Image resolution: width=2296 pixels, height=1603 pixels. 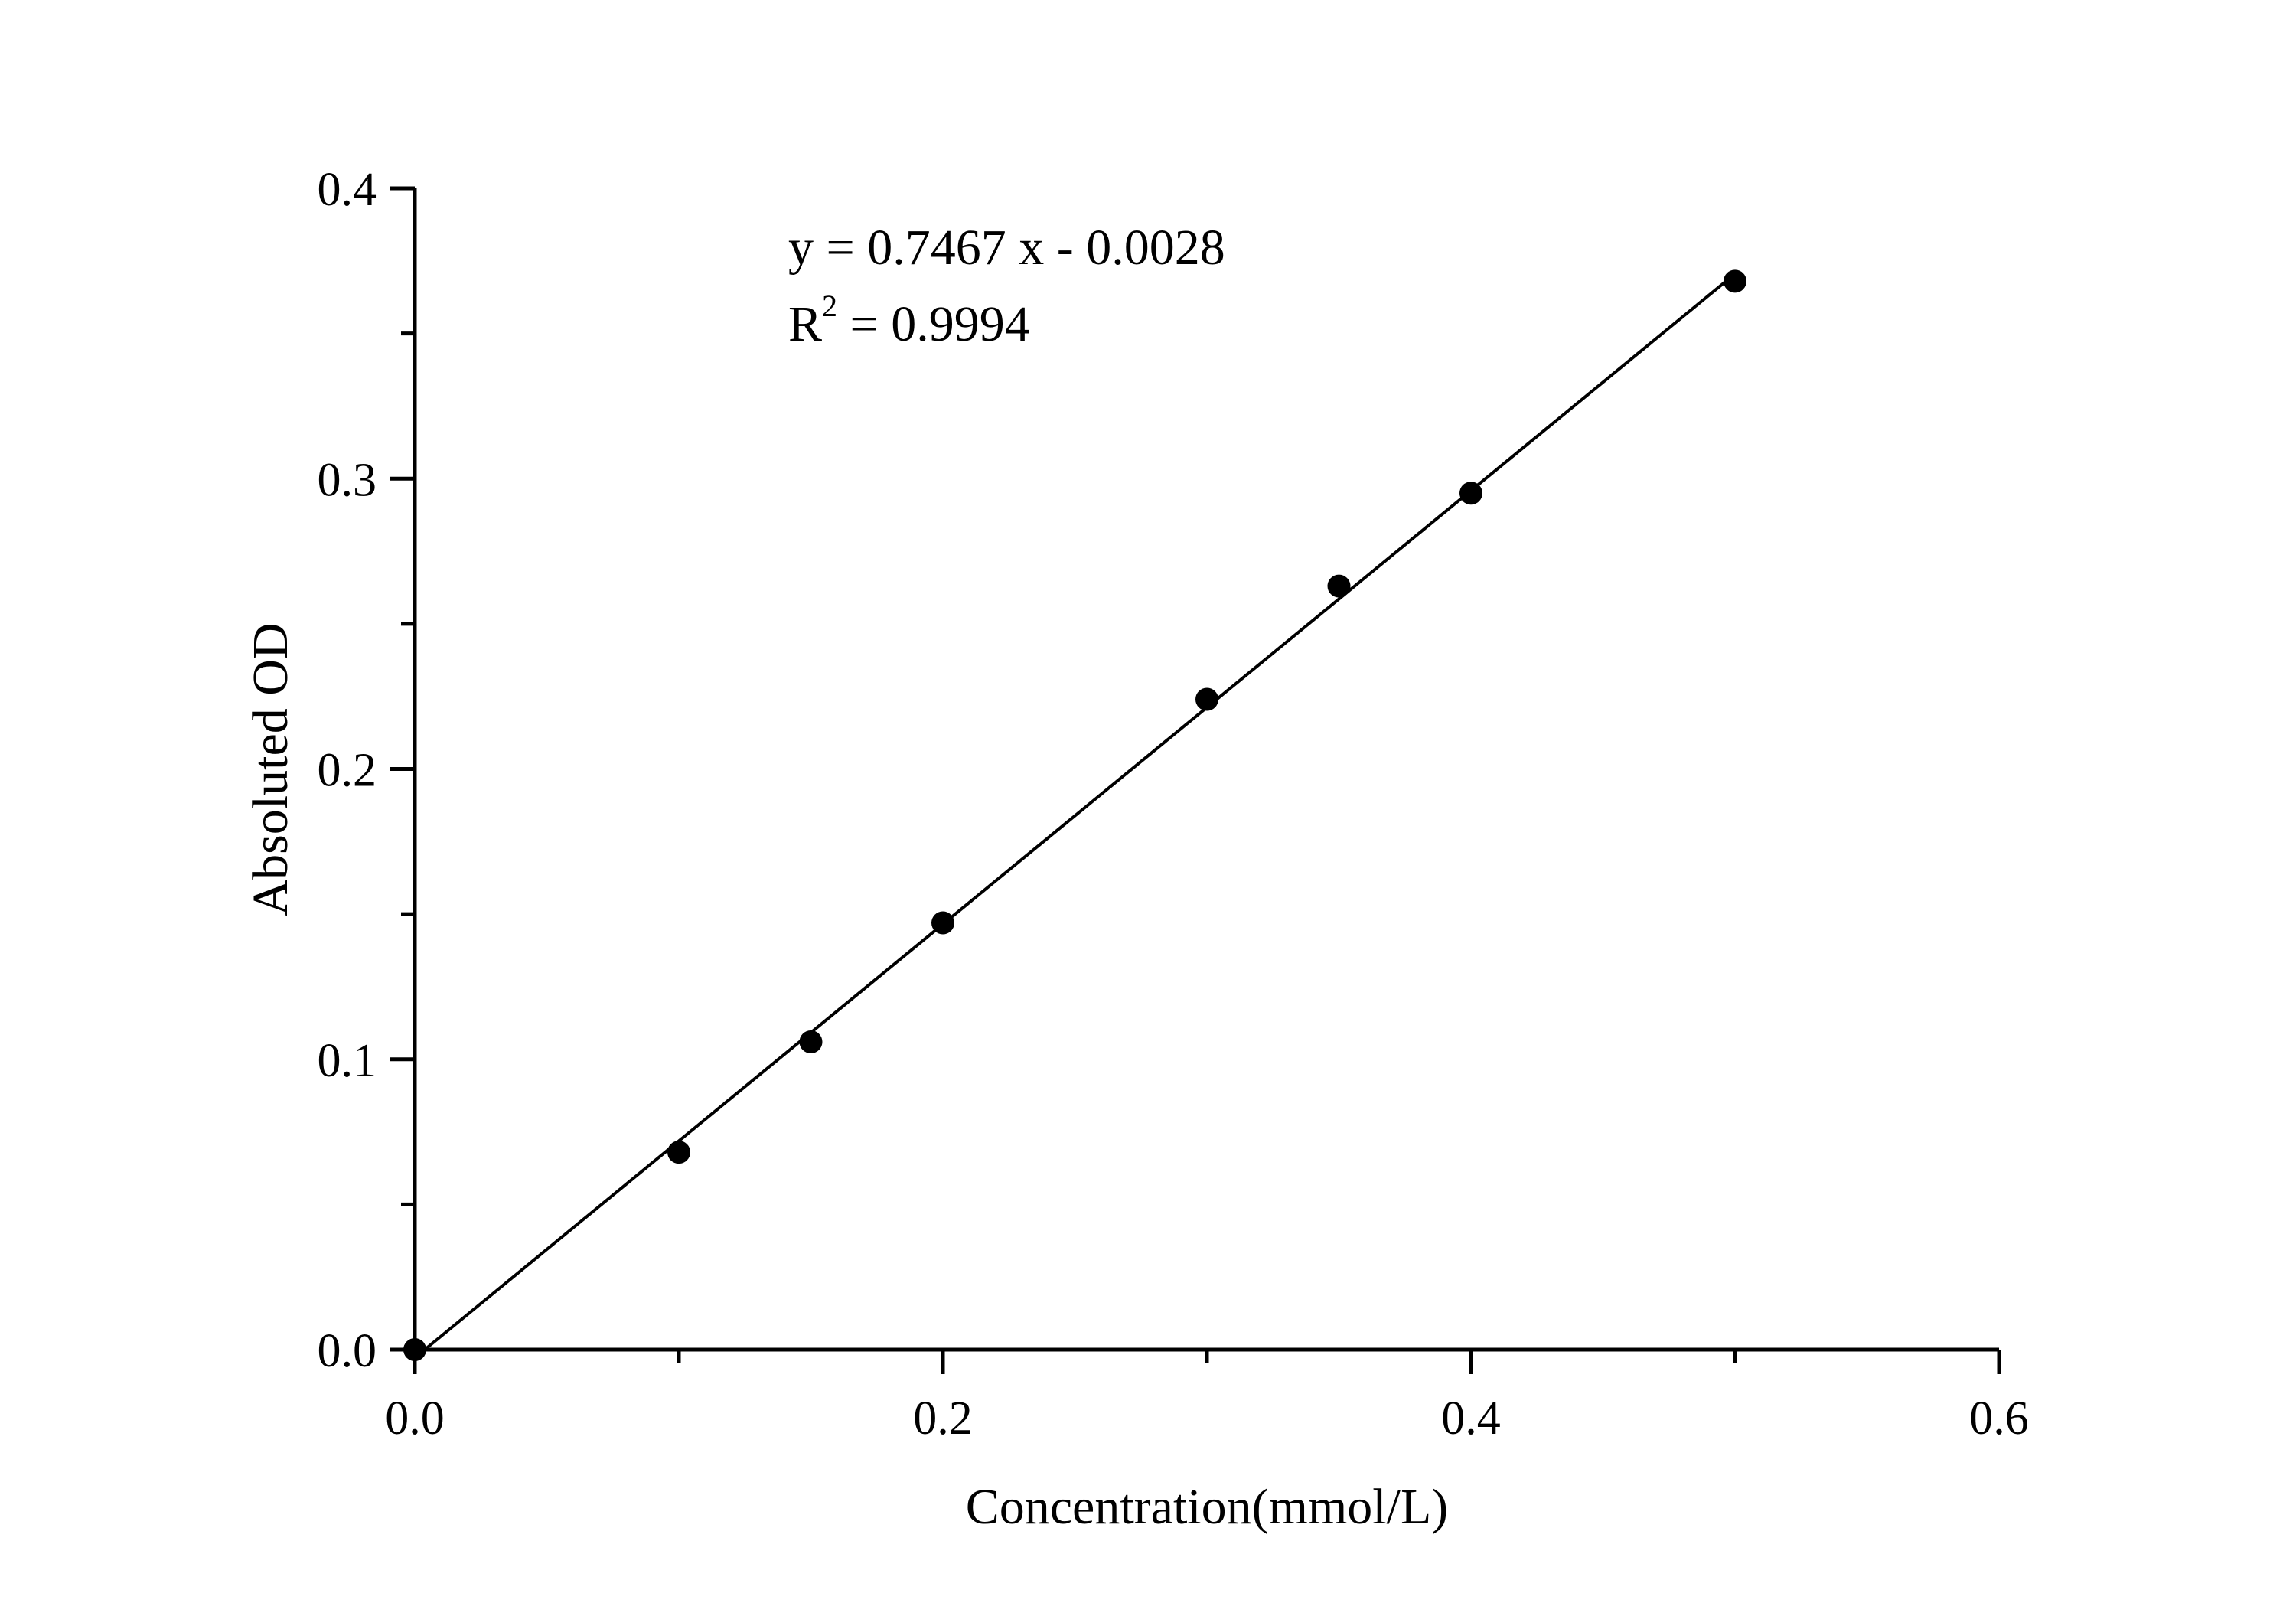 I want to click on r-squared-superscript: 2, so click(x=829, y=306).